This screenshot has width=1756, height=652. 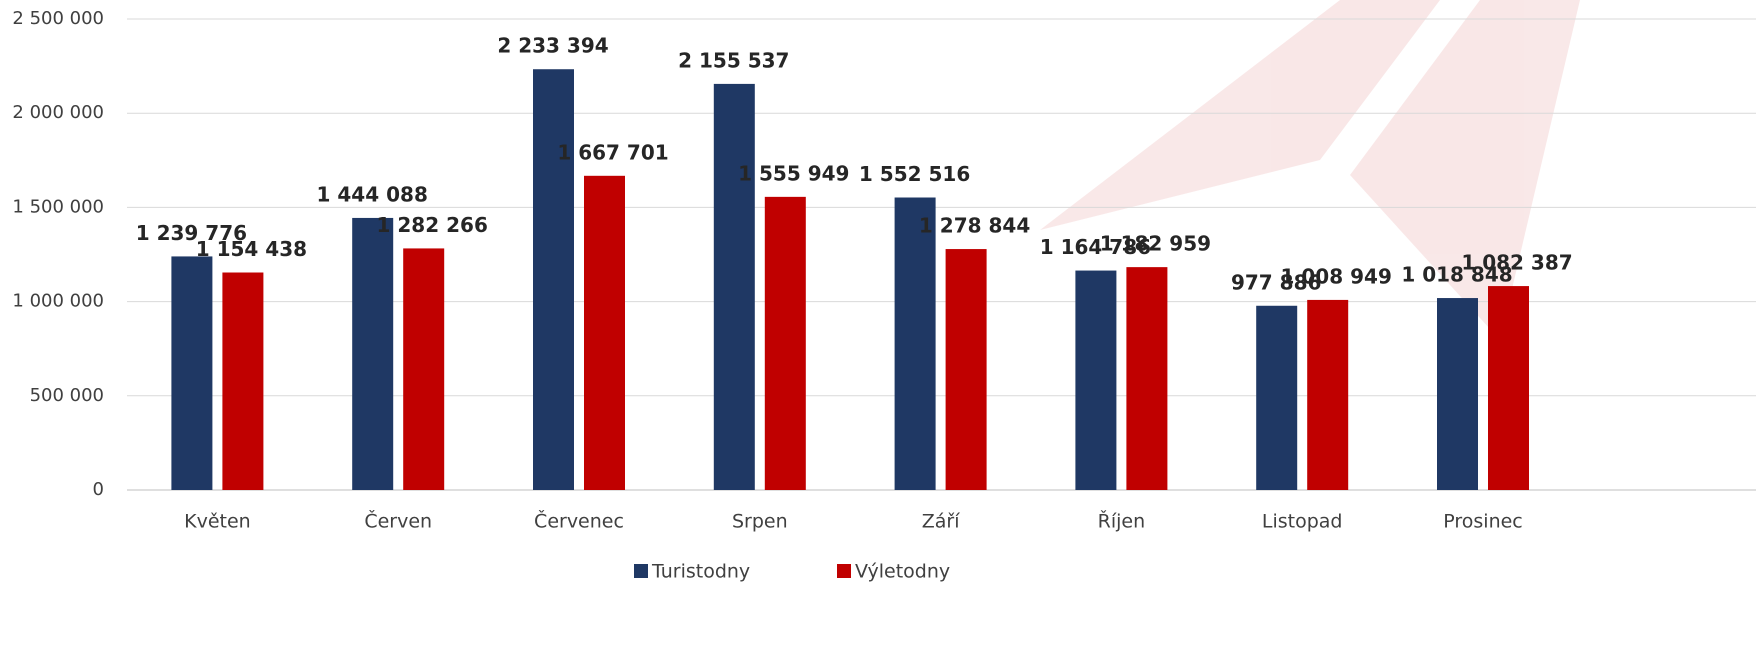 I want to click on data-label: 1 082 387, so click(x=1516, y=263).